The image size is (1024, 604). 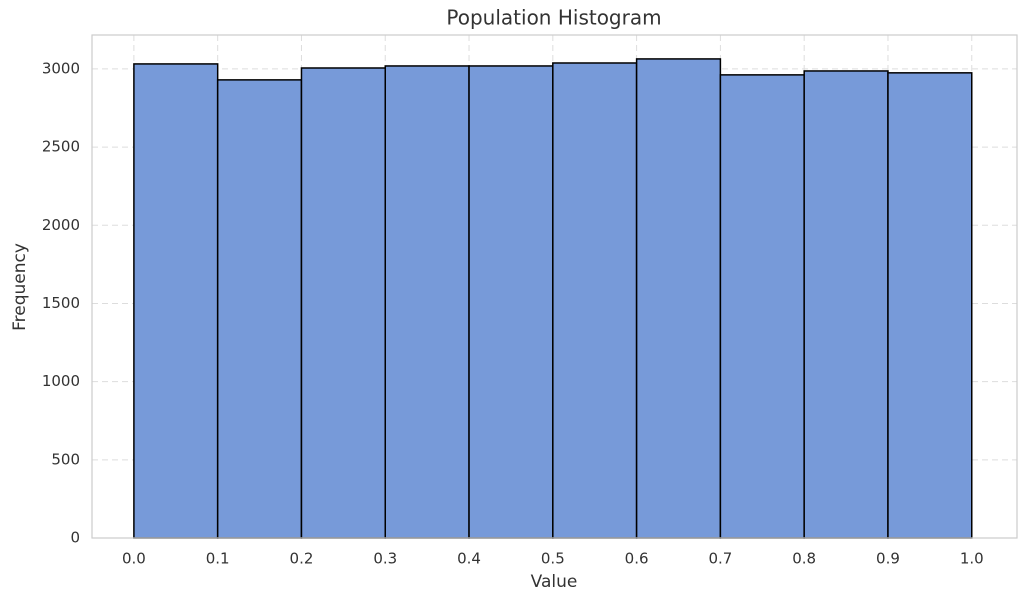 What do you see at coordinates (804, 559) in the screenshot?
I see `x-tick-label: 0.8` at bounding box center [804, 559].